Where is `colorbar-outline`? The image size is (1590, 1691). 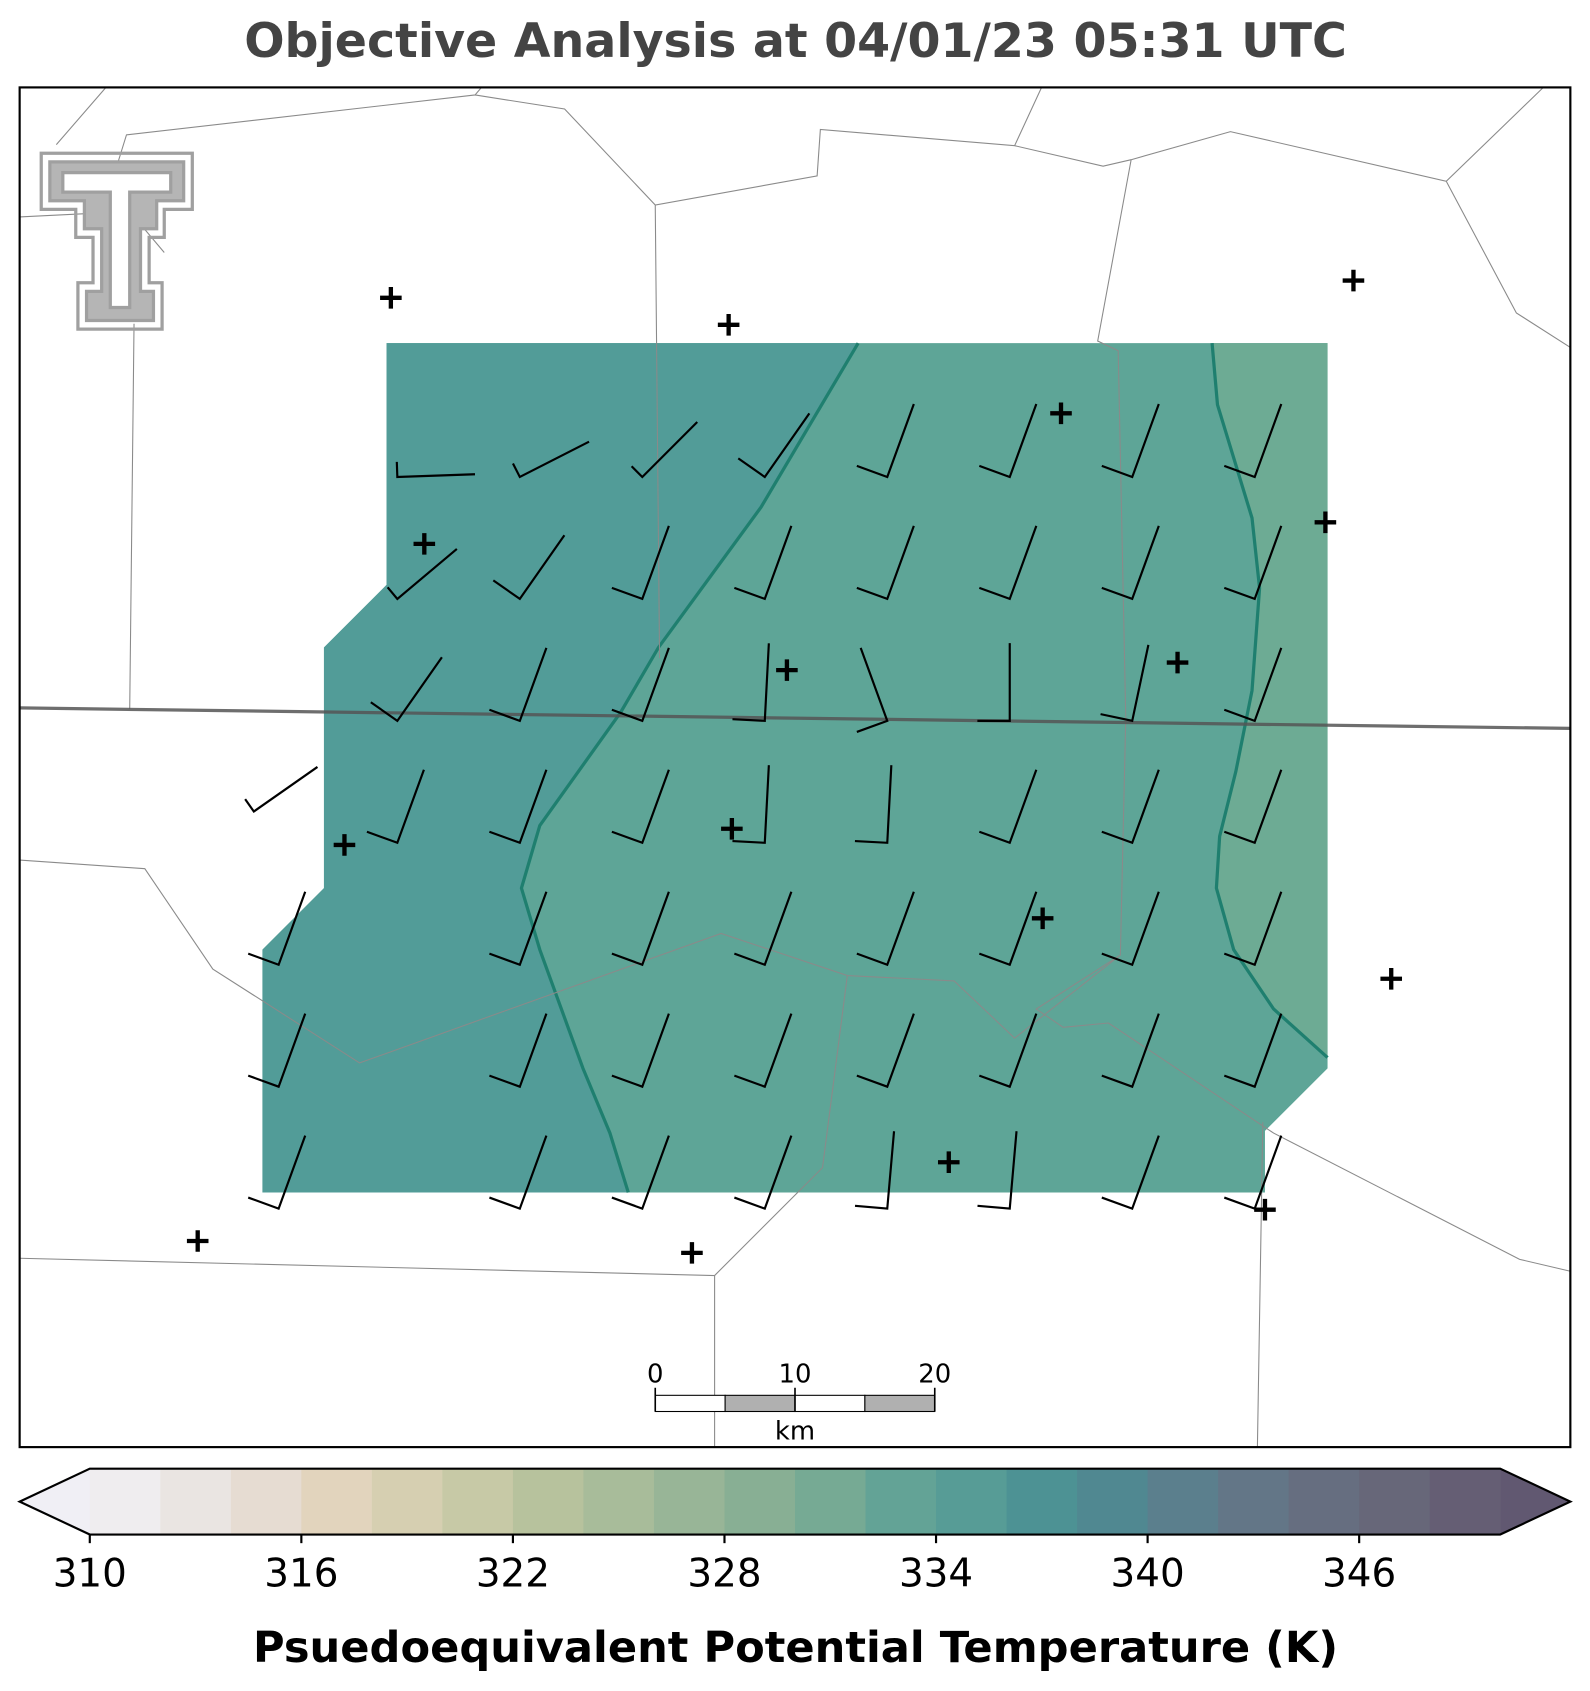
colorbar-outline is located at coordinates (795, 1501).